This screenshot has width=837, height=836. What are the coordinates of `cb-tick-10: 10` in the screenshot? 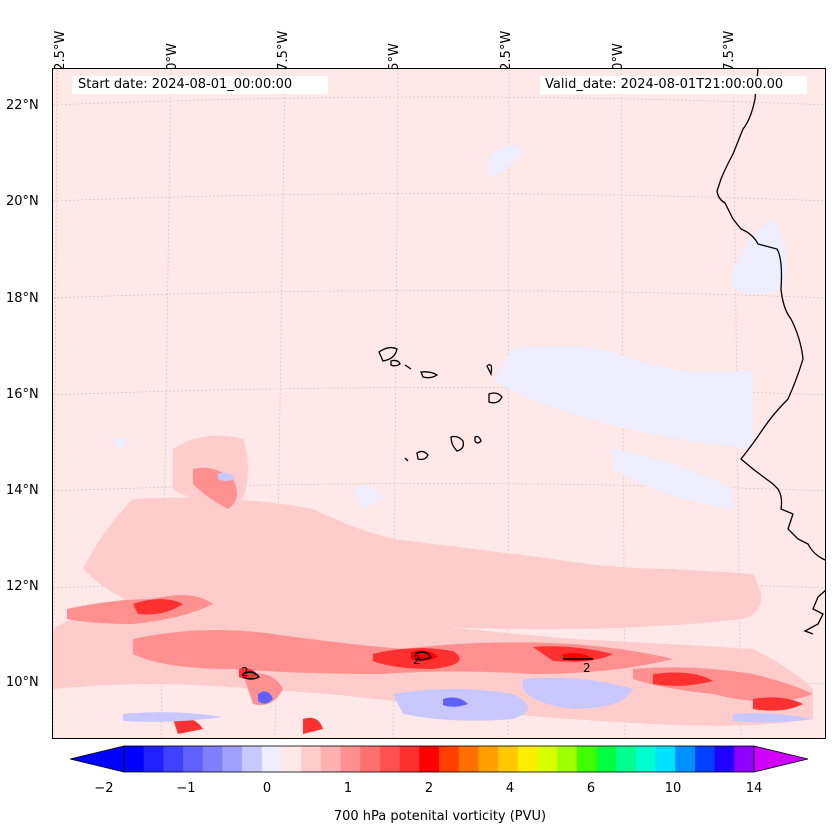 It's located at (673, 788).